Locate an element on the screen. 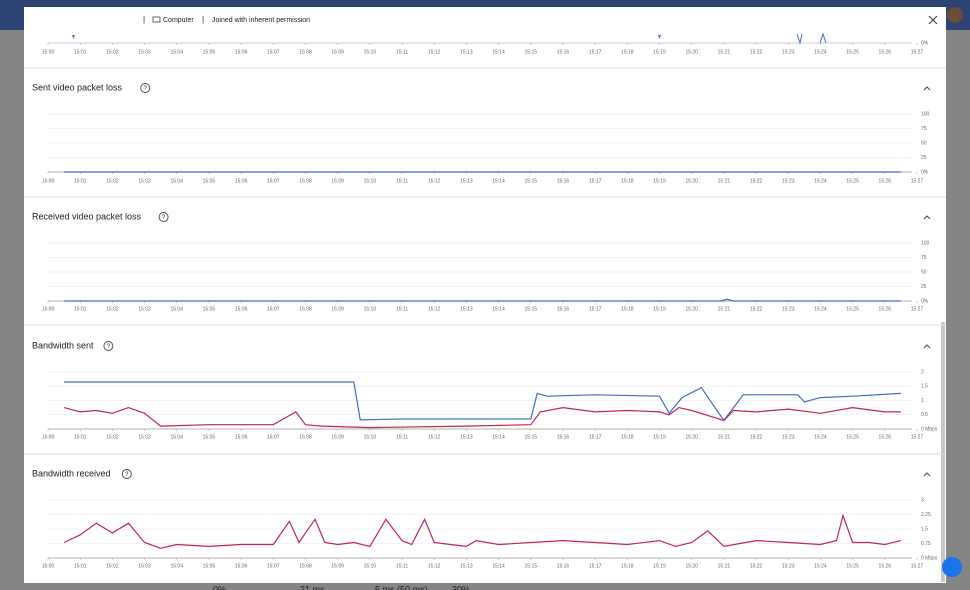 This screenshot has height=590, width=970. x-tick-label: 15:09 is located at coordinates (337, 437).